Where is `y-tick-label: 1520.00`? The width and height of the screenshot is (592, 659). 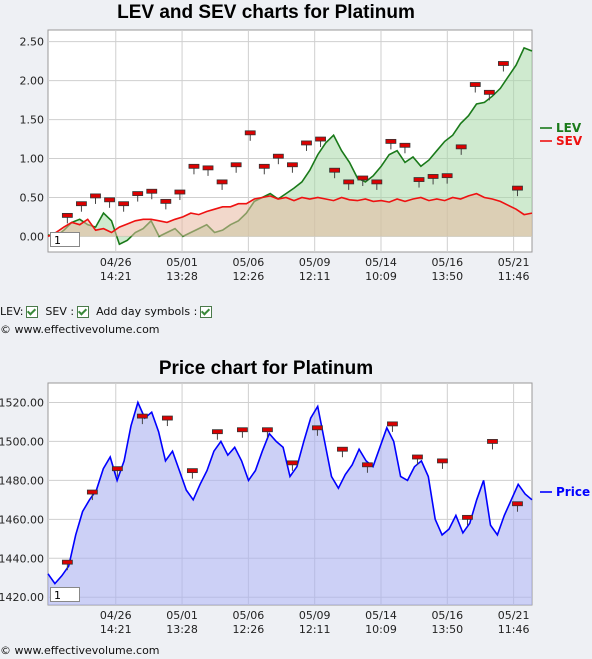
y-tick-label: 1520.00 is located at coordinates (22, 402).